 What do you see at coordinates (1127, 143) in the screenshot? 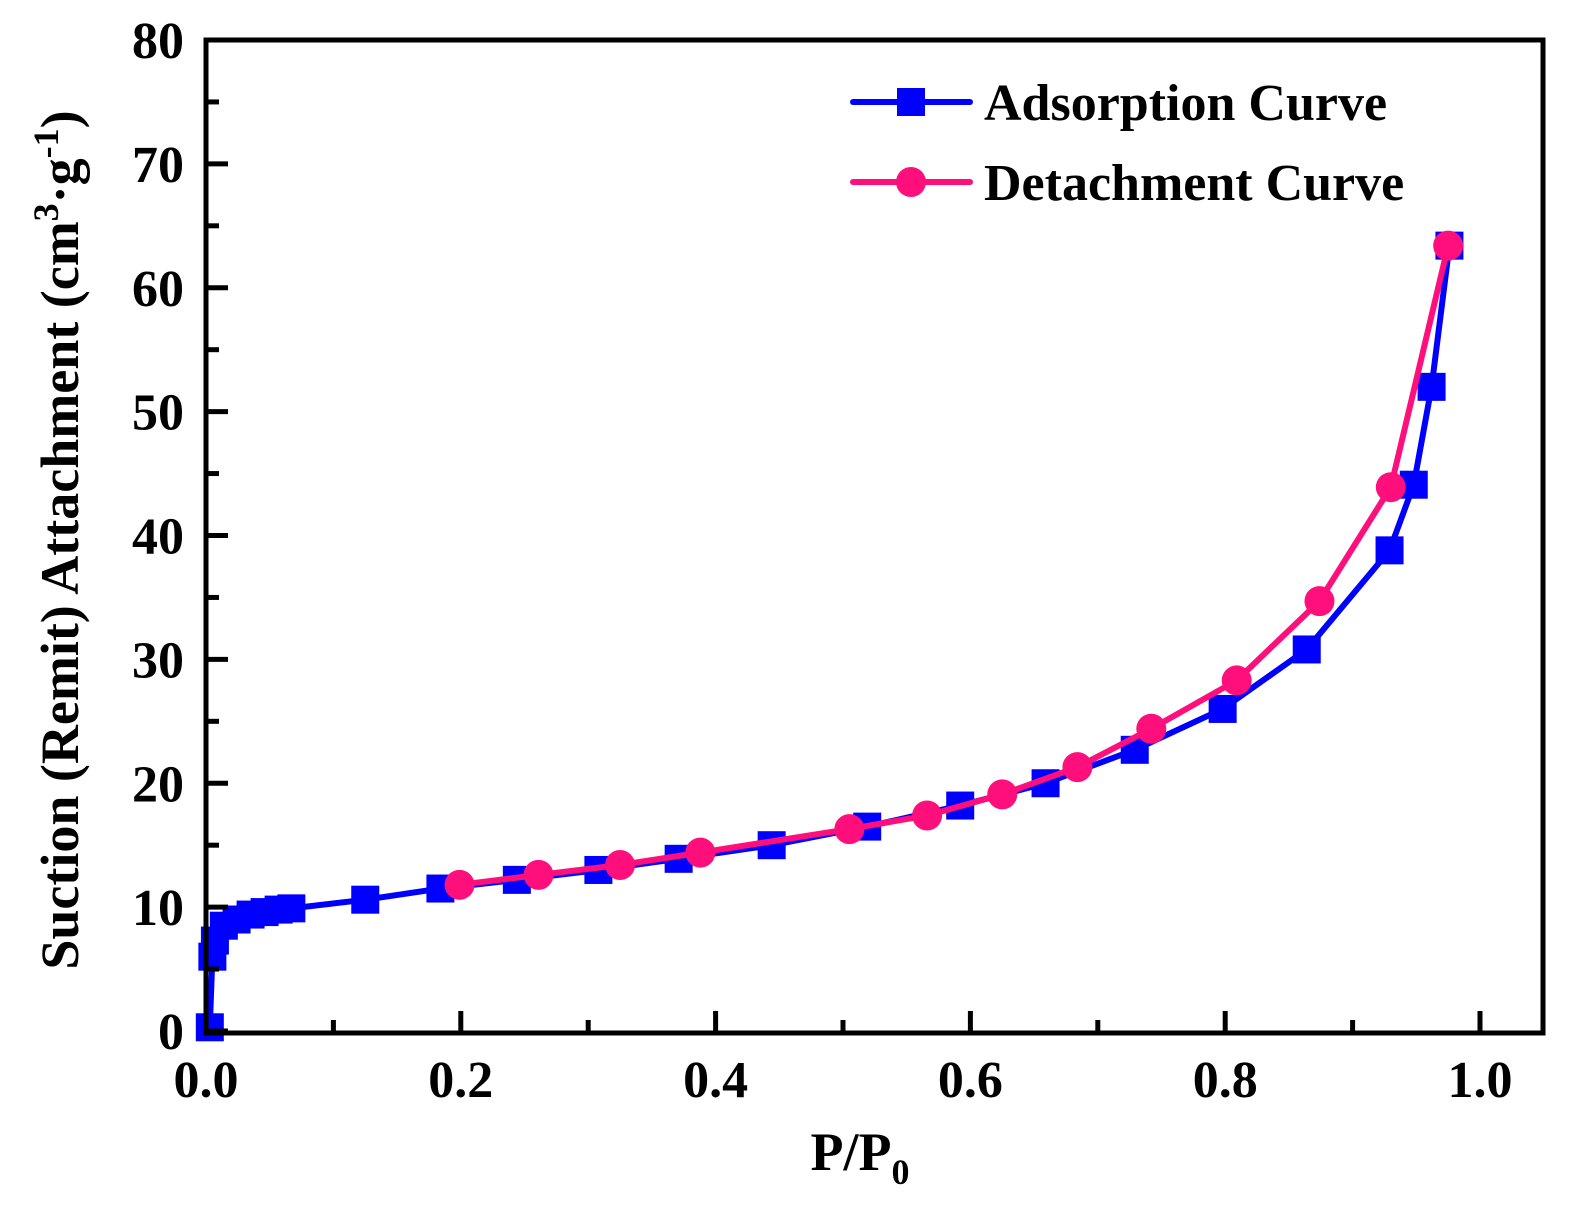
I see `legend: Adsorption Curve Detachment Curve` at bounding box center [1127, 143].